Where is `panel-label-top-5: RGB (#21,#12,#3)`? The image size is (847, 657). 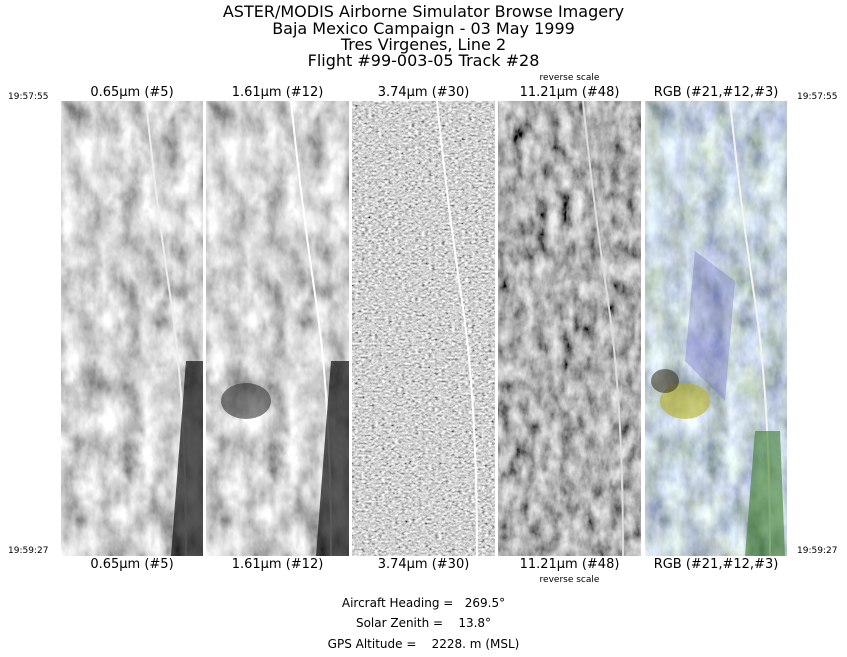 panel-label-top-5: RGB (#21,#12,#3) is located at coordinates (716, 92).